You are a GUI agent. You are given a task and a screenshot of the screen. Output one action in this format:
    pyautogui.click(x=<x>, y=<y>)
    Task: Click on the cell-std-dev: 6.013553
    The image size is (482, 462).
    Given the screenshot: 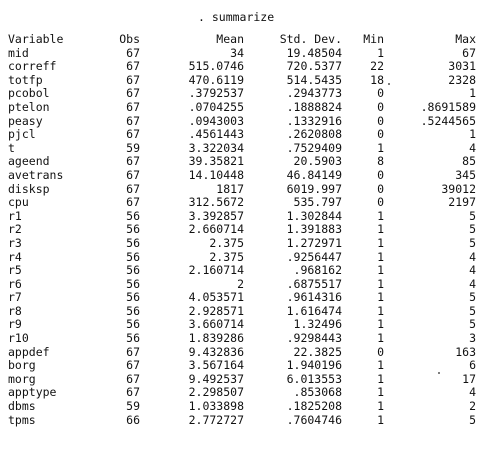 What is the action you would take?
    pyautogui.click(x=314, y=378)
    